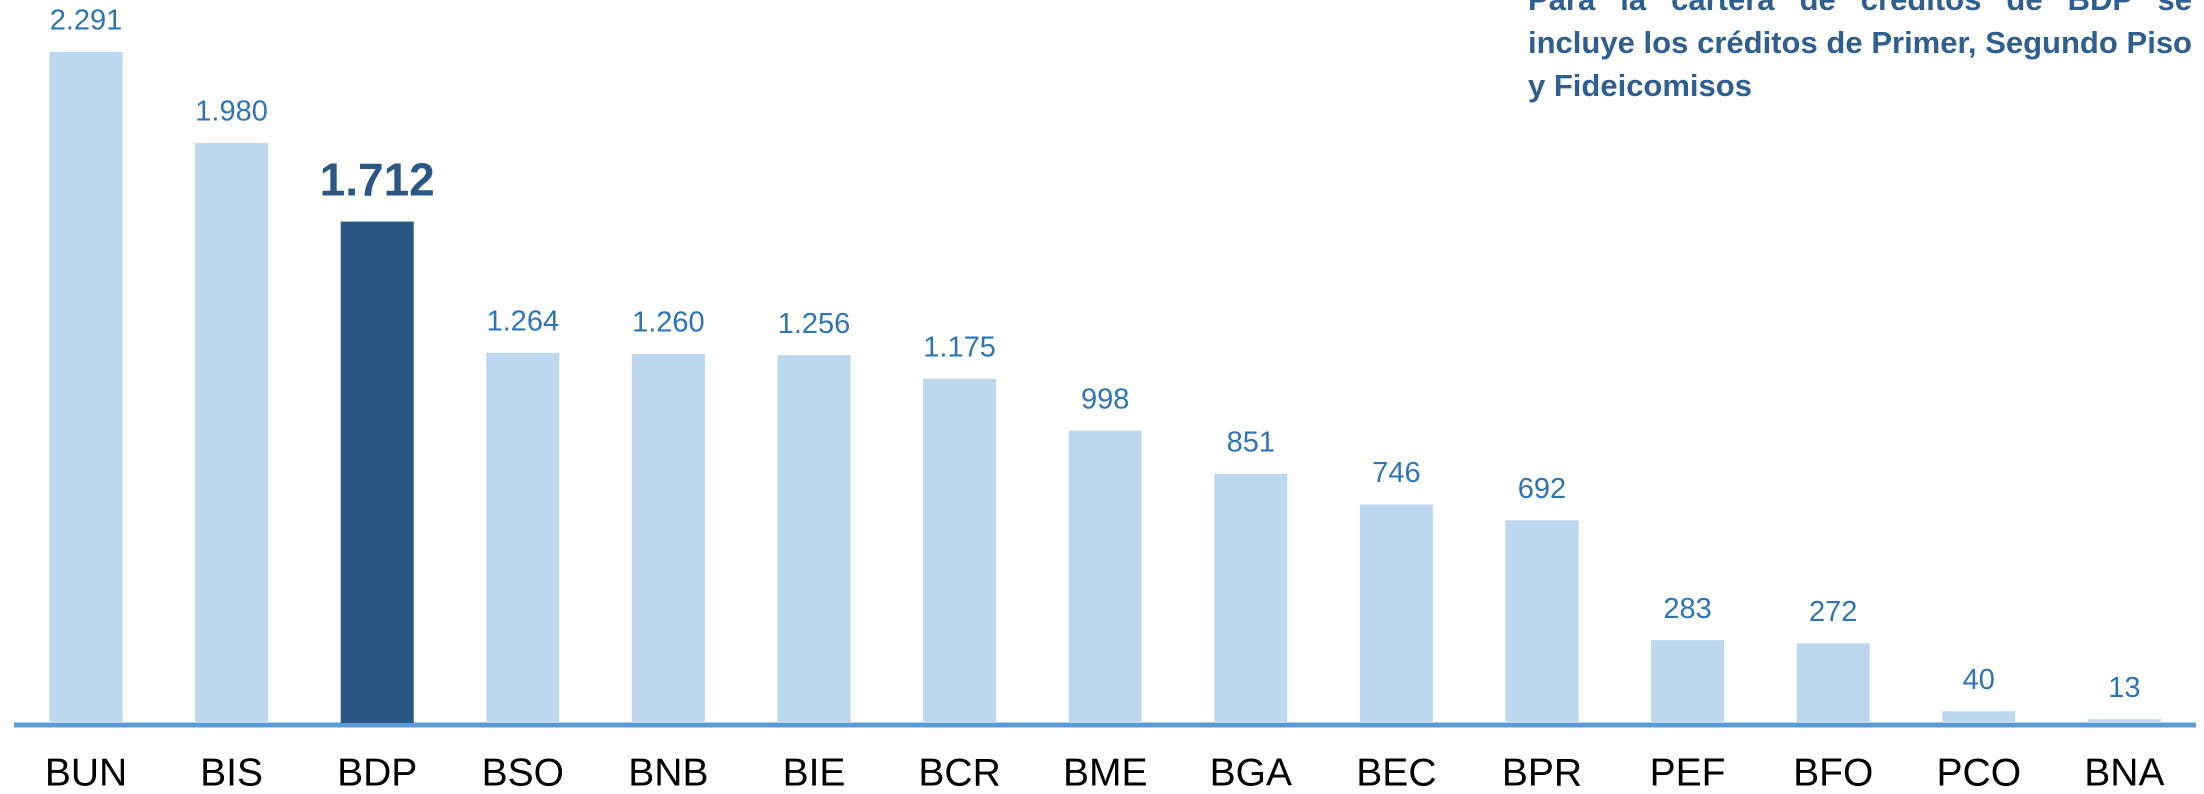 The width and height of the screenshot is (2204, 794). Describe the element at coordinates (1979, 772) in the screenshot. I see `x-tick-label: PCO` at that location.